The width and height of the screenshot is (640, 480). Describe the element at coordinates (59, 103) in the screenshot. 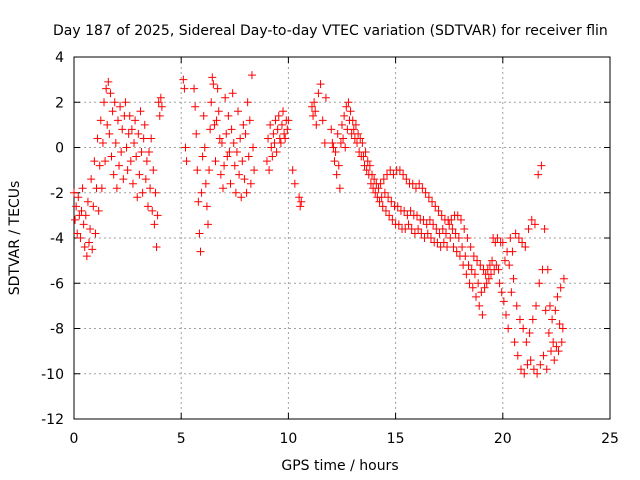

I see `y-tick-label: 2` at that location.